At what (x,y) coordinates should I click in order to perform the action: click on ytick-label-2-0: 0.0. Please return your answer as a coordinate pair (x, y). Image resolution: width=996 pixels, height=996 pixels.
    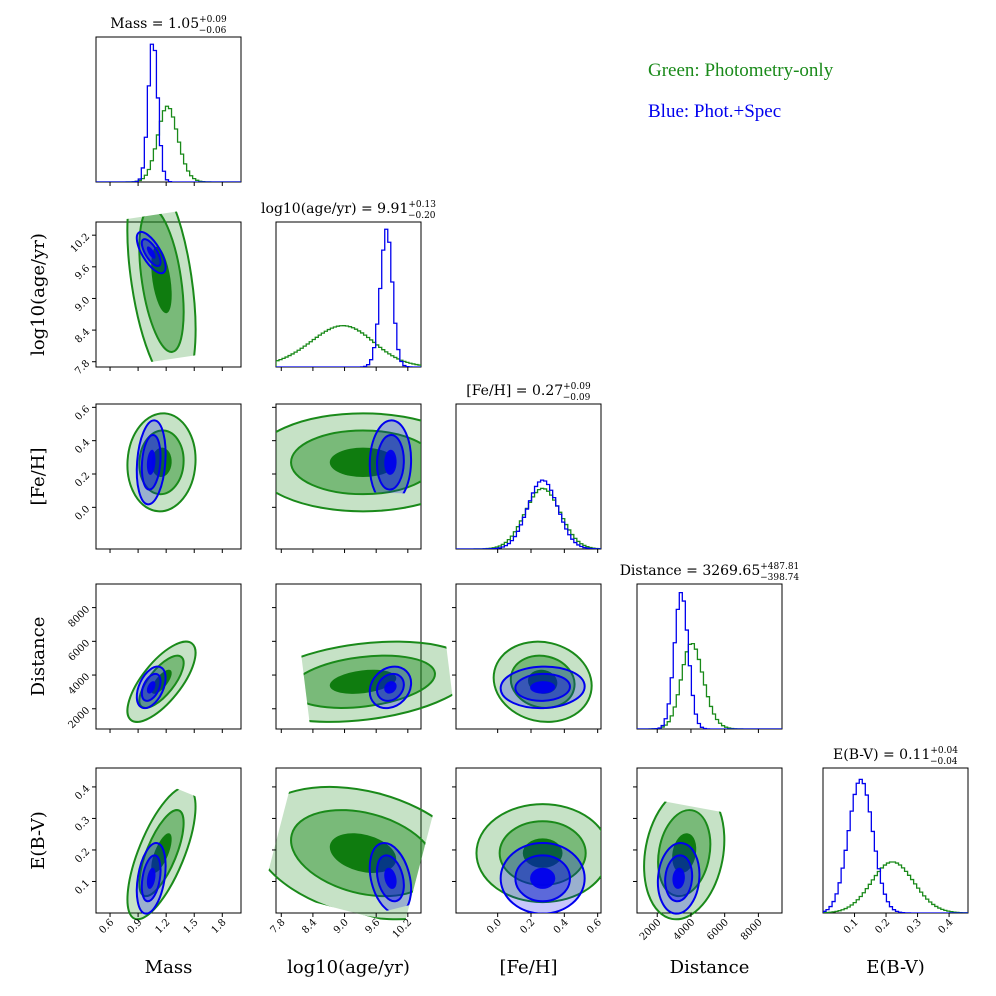
    Looking at the image, I should click on (82, 513).